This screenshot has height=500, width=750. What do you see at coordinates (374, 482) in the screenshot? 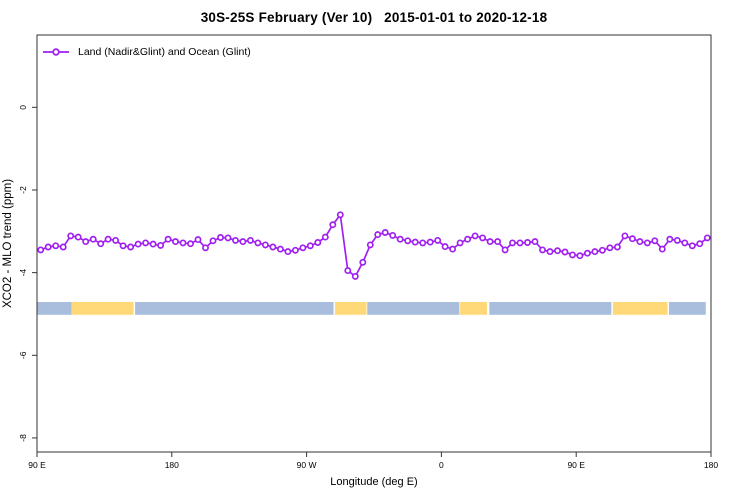
I see `x-axis-title: Longitude (deg E)` at bounding box center [374, 482].